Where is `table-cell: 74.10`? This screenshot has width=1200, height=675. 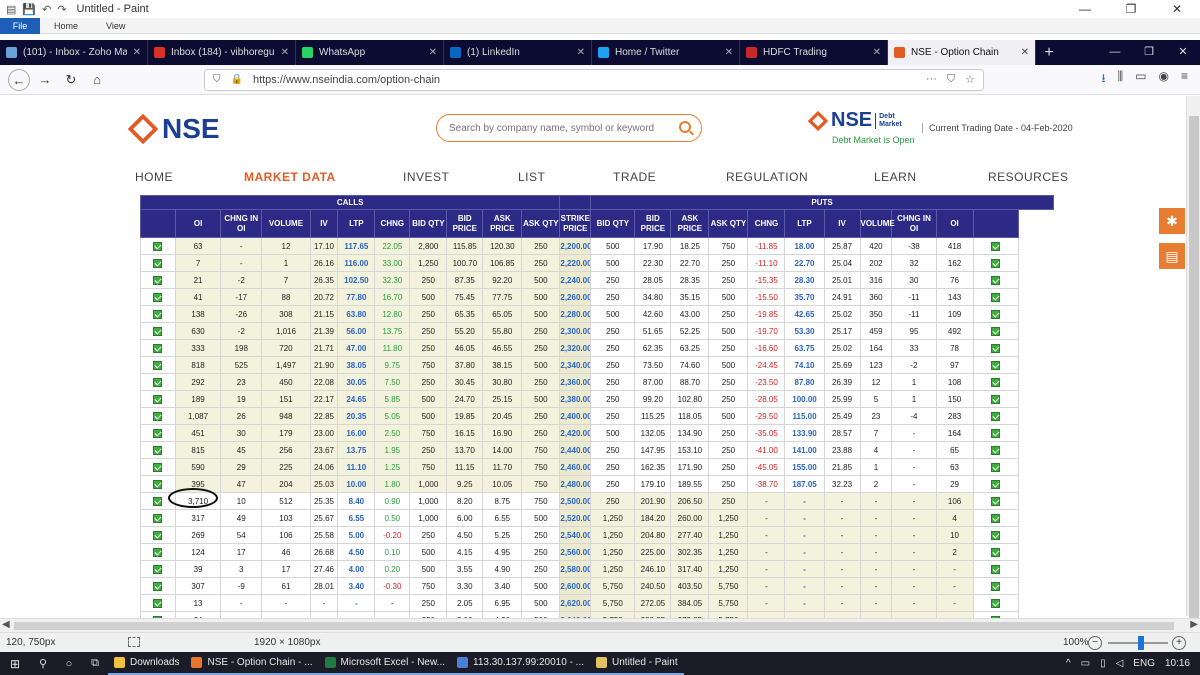 table-cell: 74.10 is located at coordinates (804, 365).